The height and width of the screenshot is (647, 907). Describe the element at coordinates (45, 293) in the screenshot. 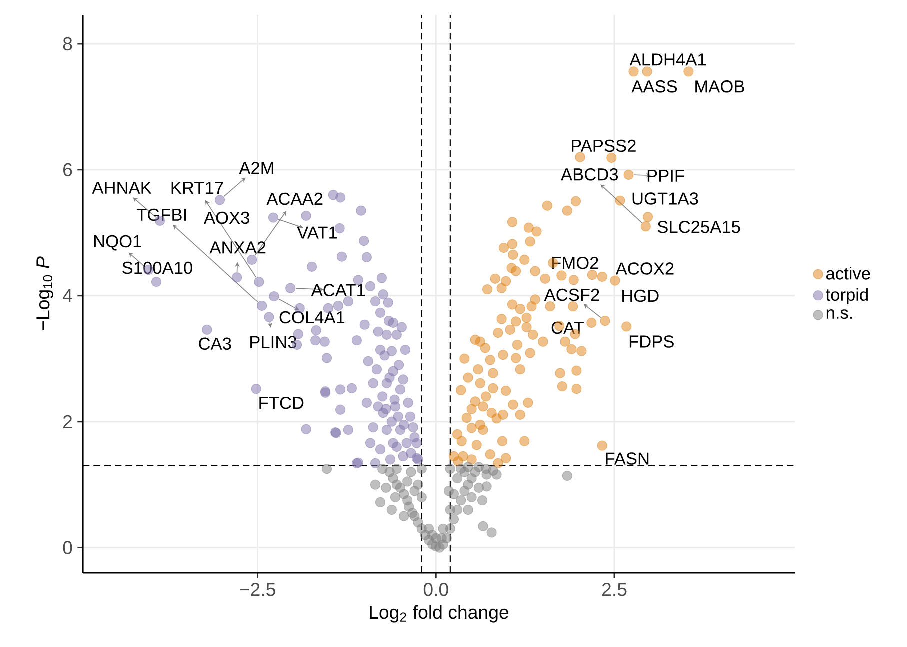

I see `y-axis-title: −Log$_{10}$ P` at that location.